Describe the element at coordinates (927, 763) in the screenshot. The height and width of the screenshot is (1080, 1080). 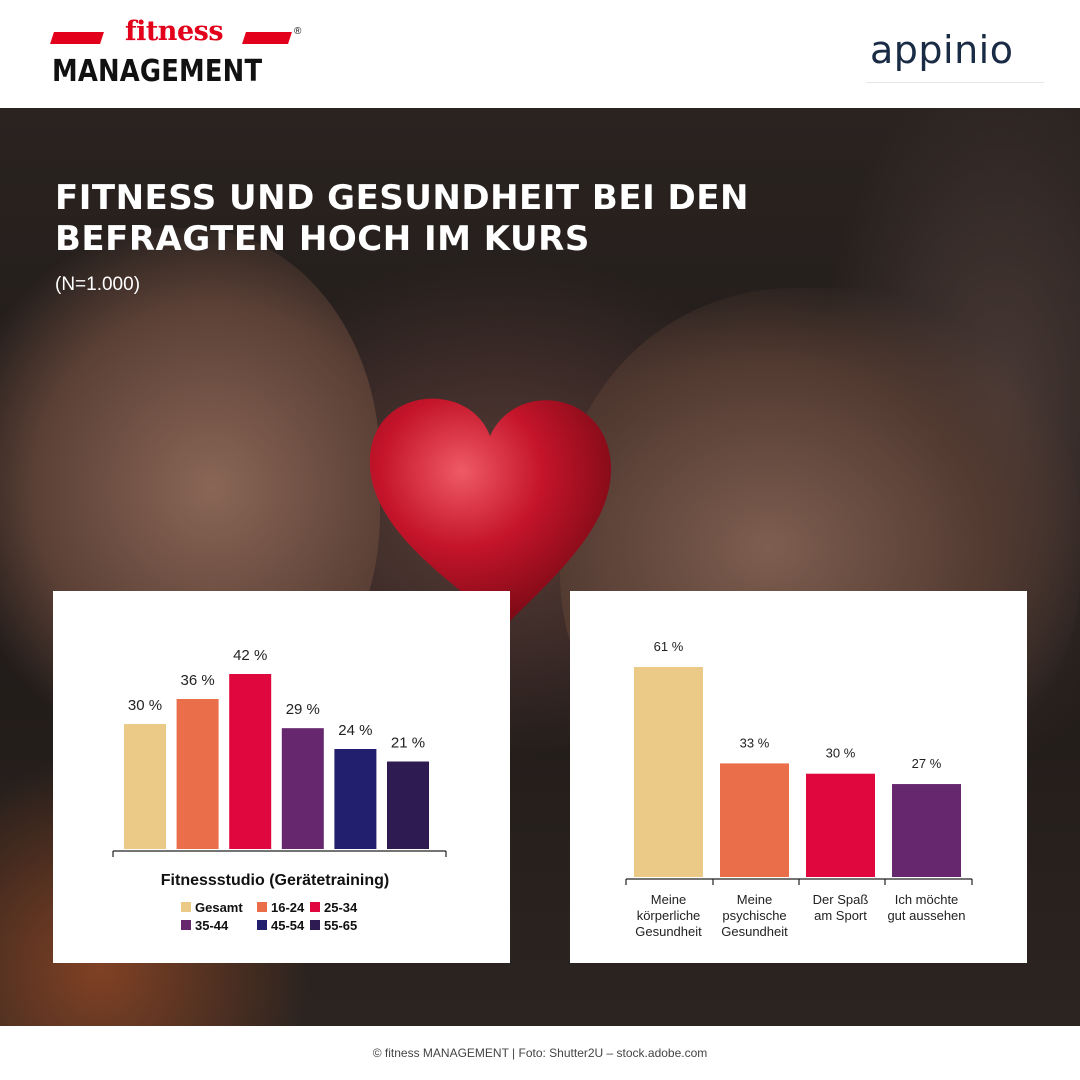
I see `value-label: 27 %` at that location.